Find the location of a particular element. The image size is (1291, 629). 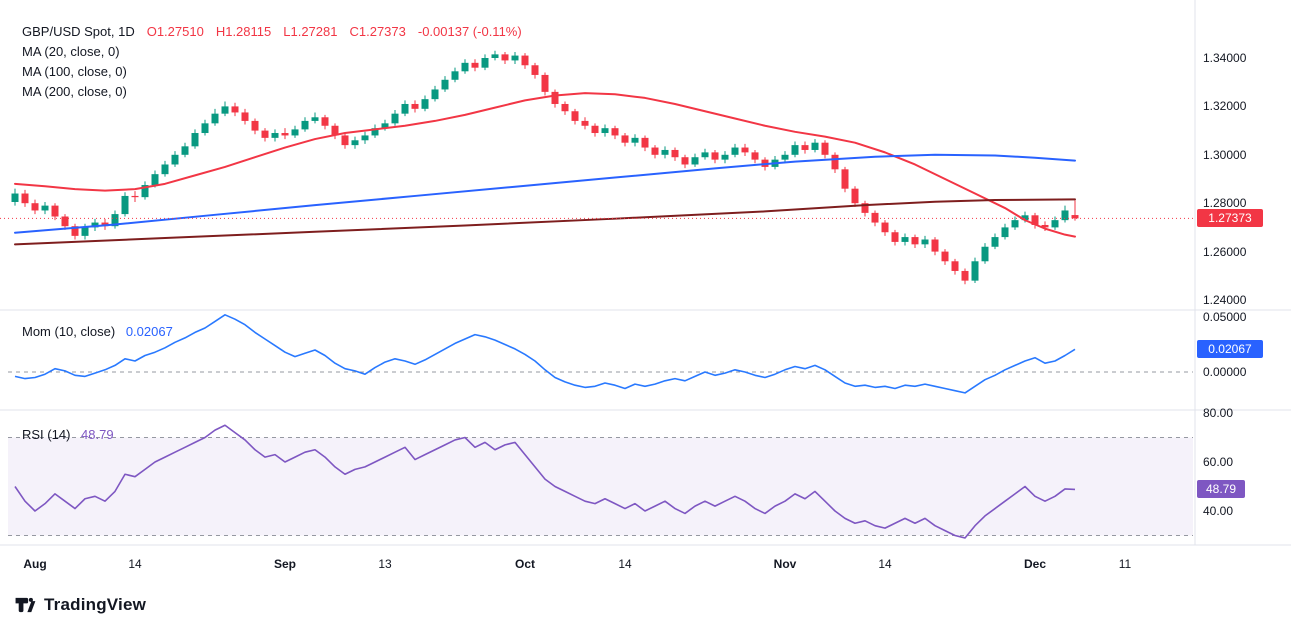

ohlc-high-value: H1.28115 is located at coordinates (243, 31).